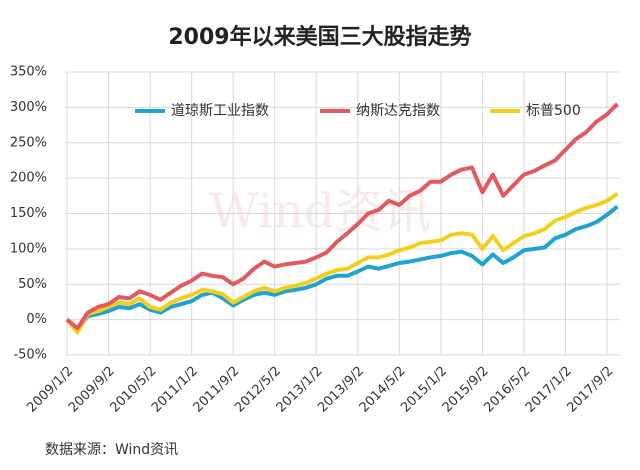 Image resolution: width=640 pixels, height=470 pixels. What do you see at coordinates (28, 178) in the screenshot?
I see `y-tick-label: 200%` at bounding box center [28, 178].